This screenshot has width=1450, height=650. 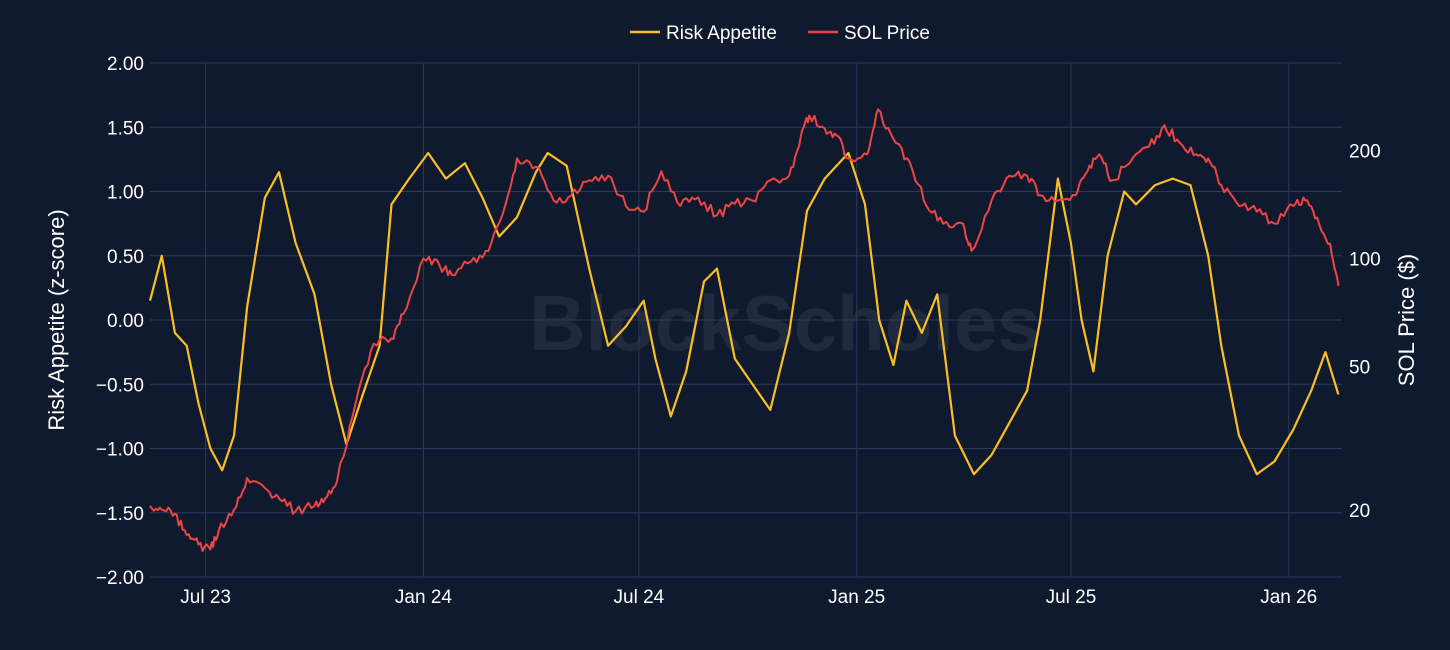 I want to click on left-tick-label: −2.00, so click(x=120, y=578).